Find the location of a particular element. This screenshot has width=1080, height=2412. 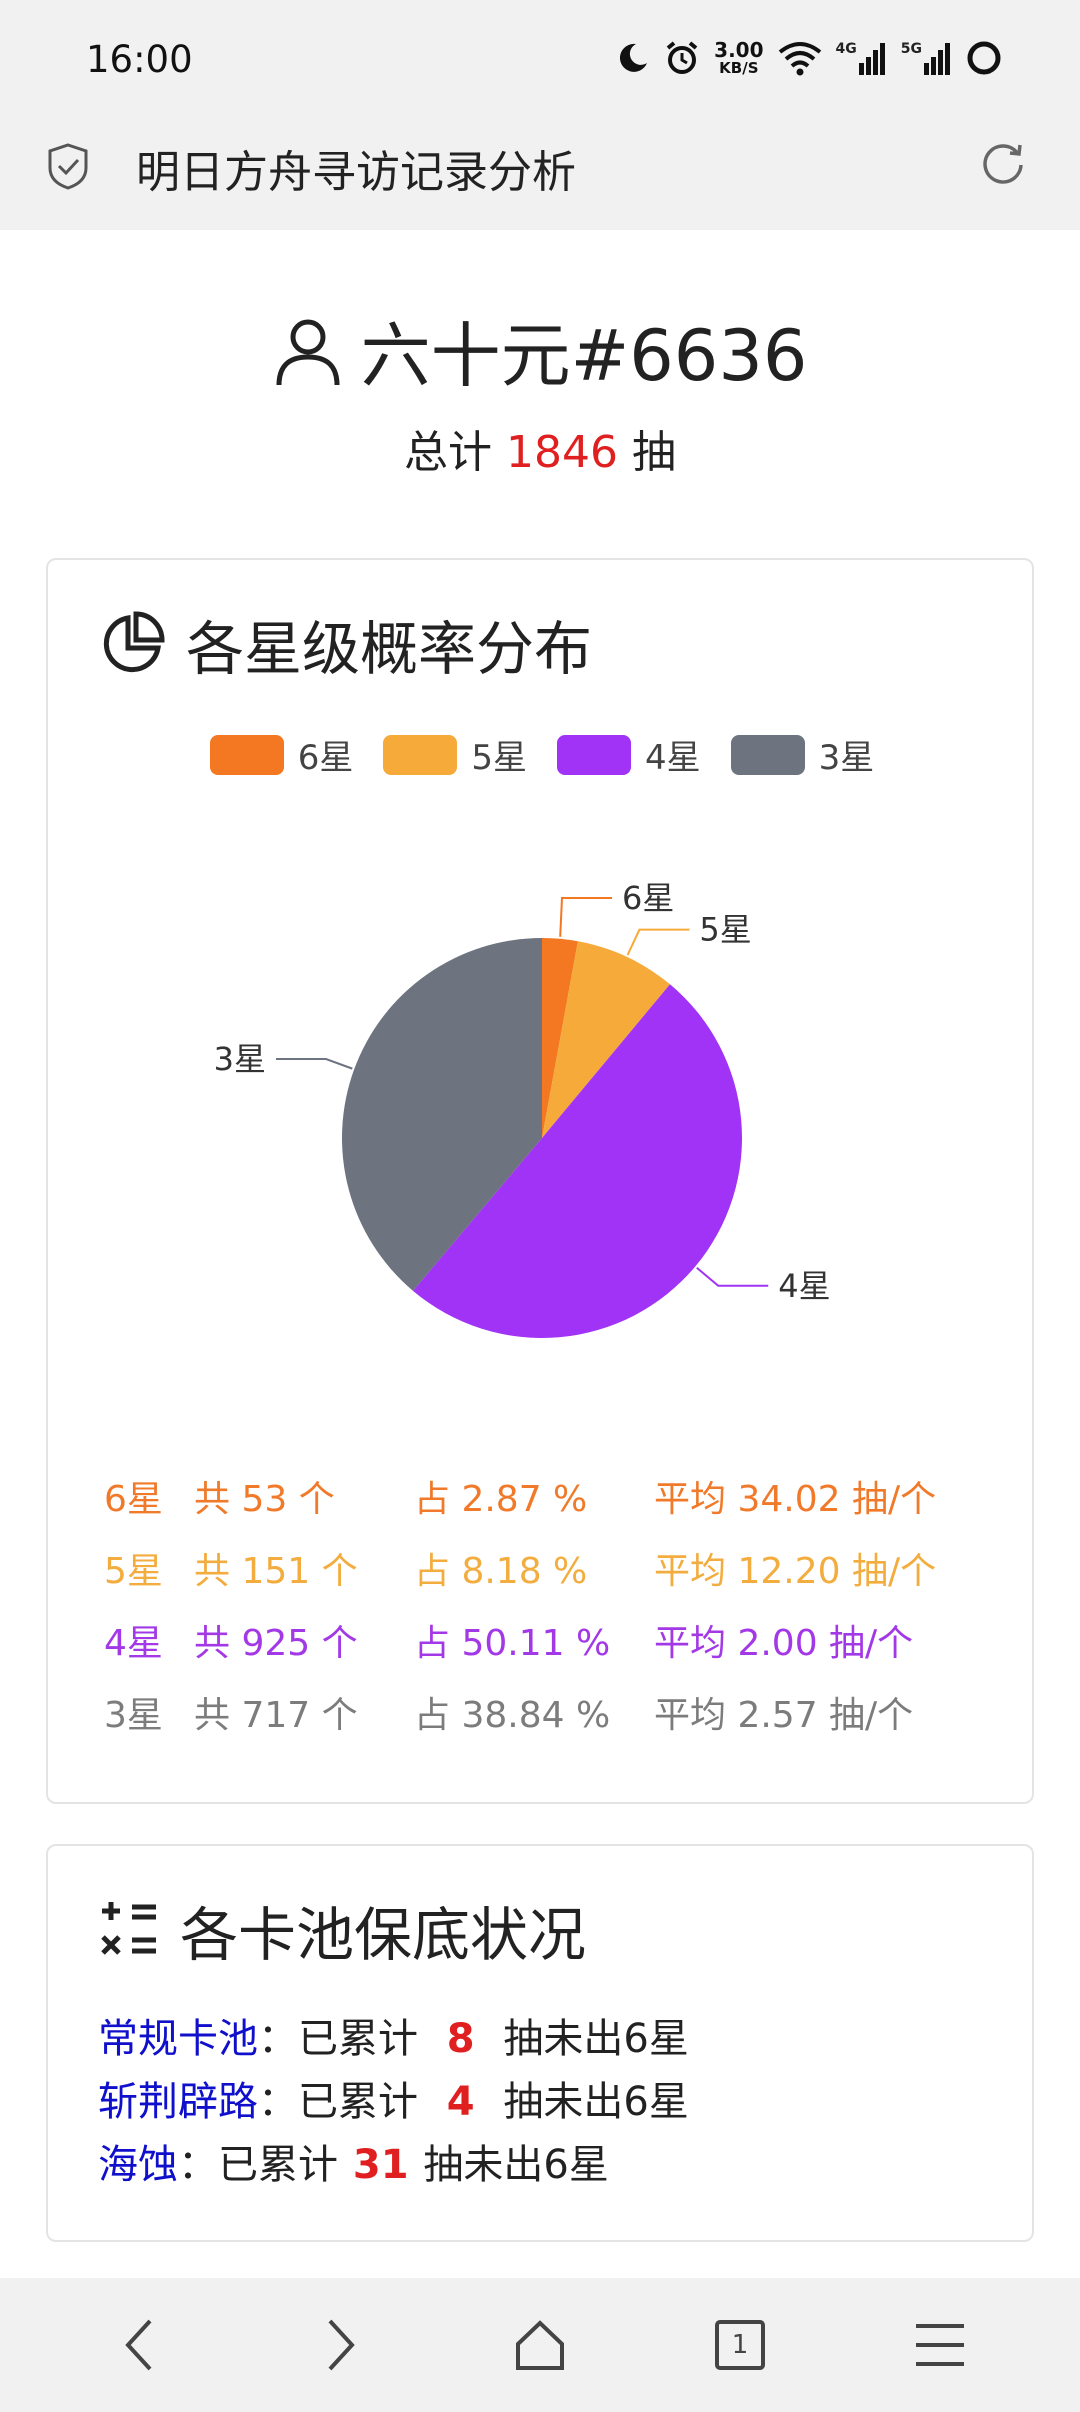

pool-name: 海蚀 is located at coordinates (138, 2165).